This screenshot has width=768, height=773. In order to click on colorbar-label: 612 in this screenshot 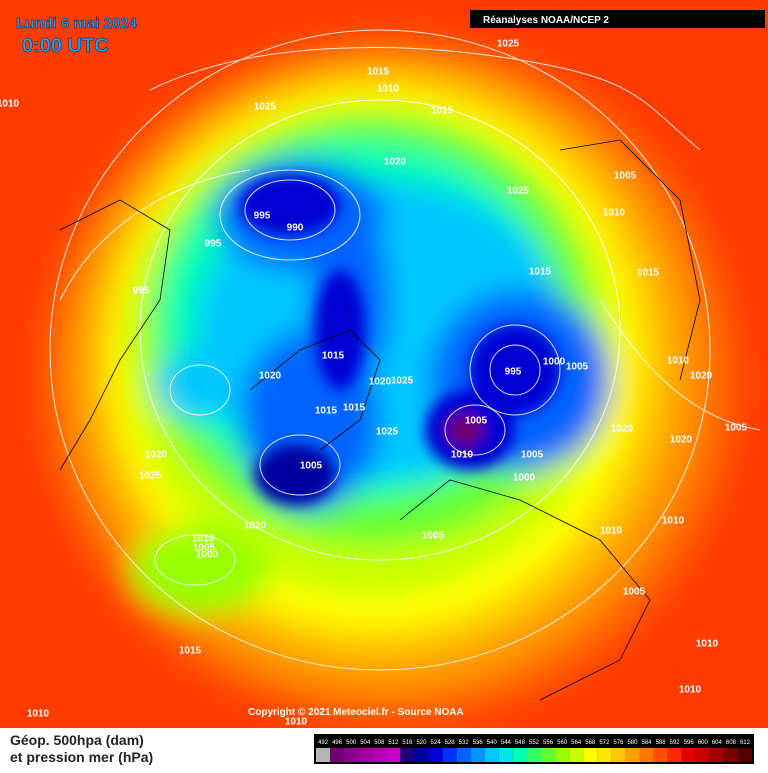, I will do `click(745, 743)`.